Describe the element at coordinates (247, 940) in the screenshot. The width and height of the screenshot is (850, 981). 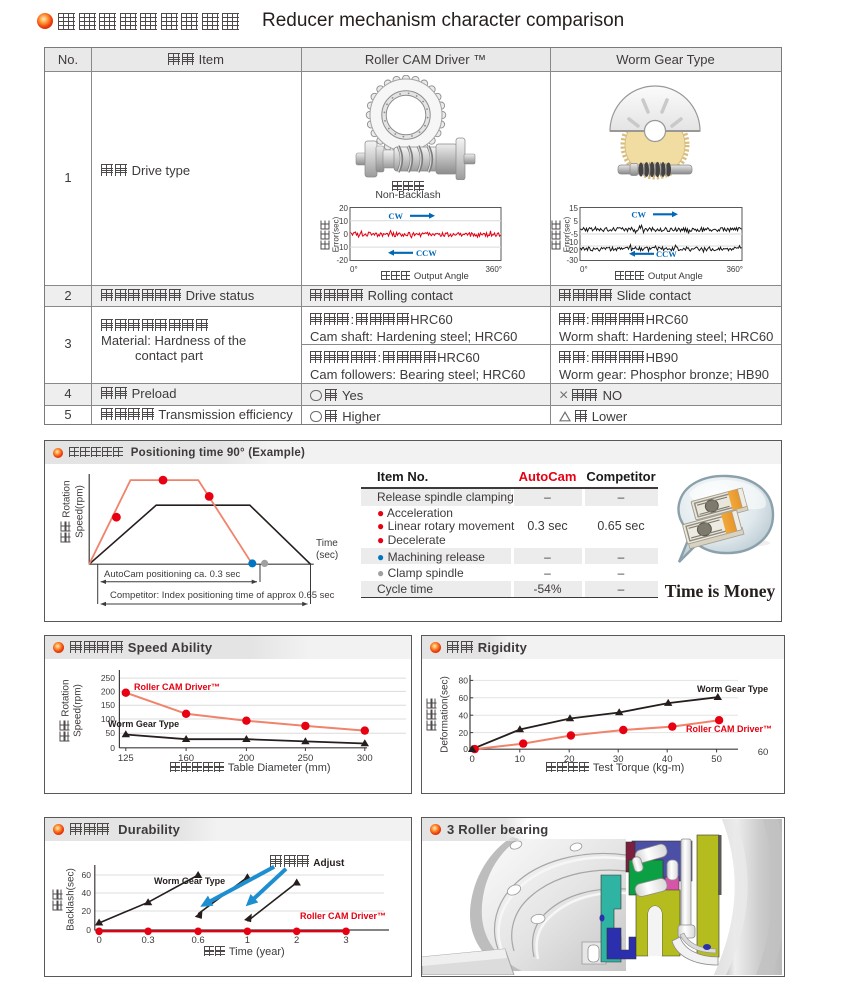
I see `svg-text: 1` at that location.